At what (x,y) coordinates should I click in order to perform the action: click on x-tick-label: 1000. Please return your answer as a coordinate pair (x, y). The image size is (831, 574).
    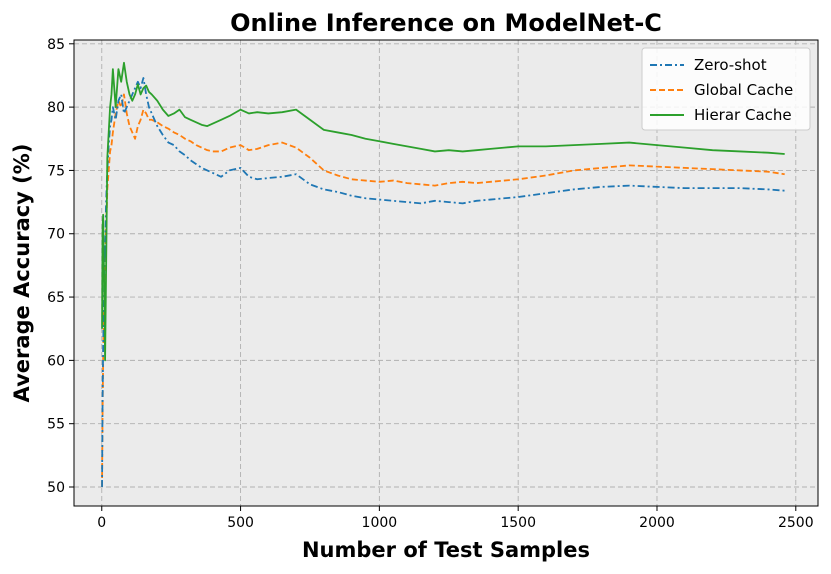
    Looking at the image, I should click on (380, 523).